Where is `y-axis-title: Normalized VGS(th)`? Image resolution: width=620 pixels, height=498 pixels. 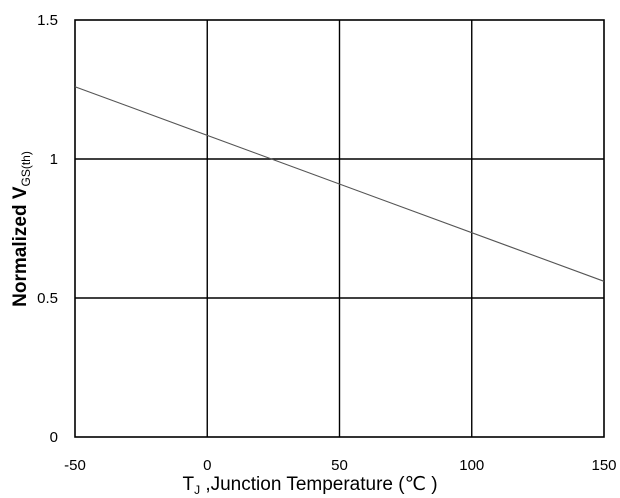
y-axis-title: Normalized VGS(th) is located at coordinates (21, 229).